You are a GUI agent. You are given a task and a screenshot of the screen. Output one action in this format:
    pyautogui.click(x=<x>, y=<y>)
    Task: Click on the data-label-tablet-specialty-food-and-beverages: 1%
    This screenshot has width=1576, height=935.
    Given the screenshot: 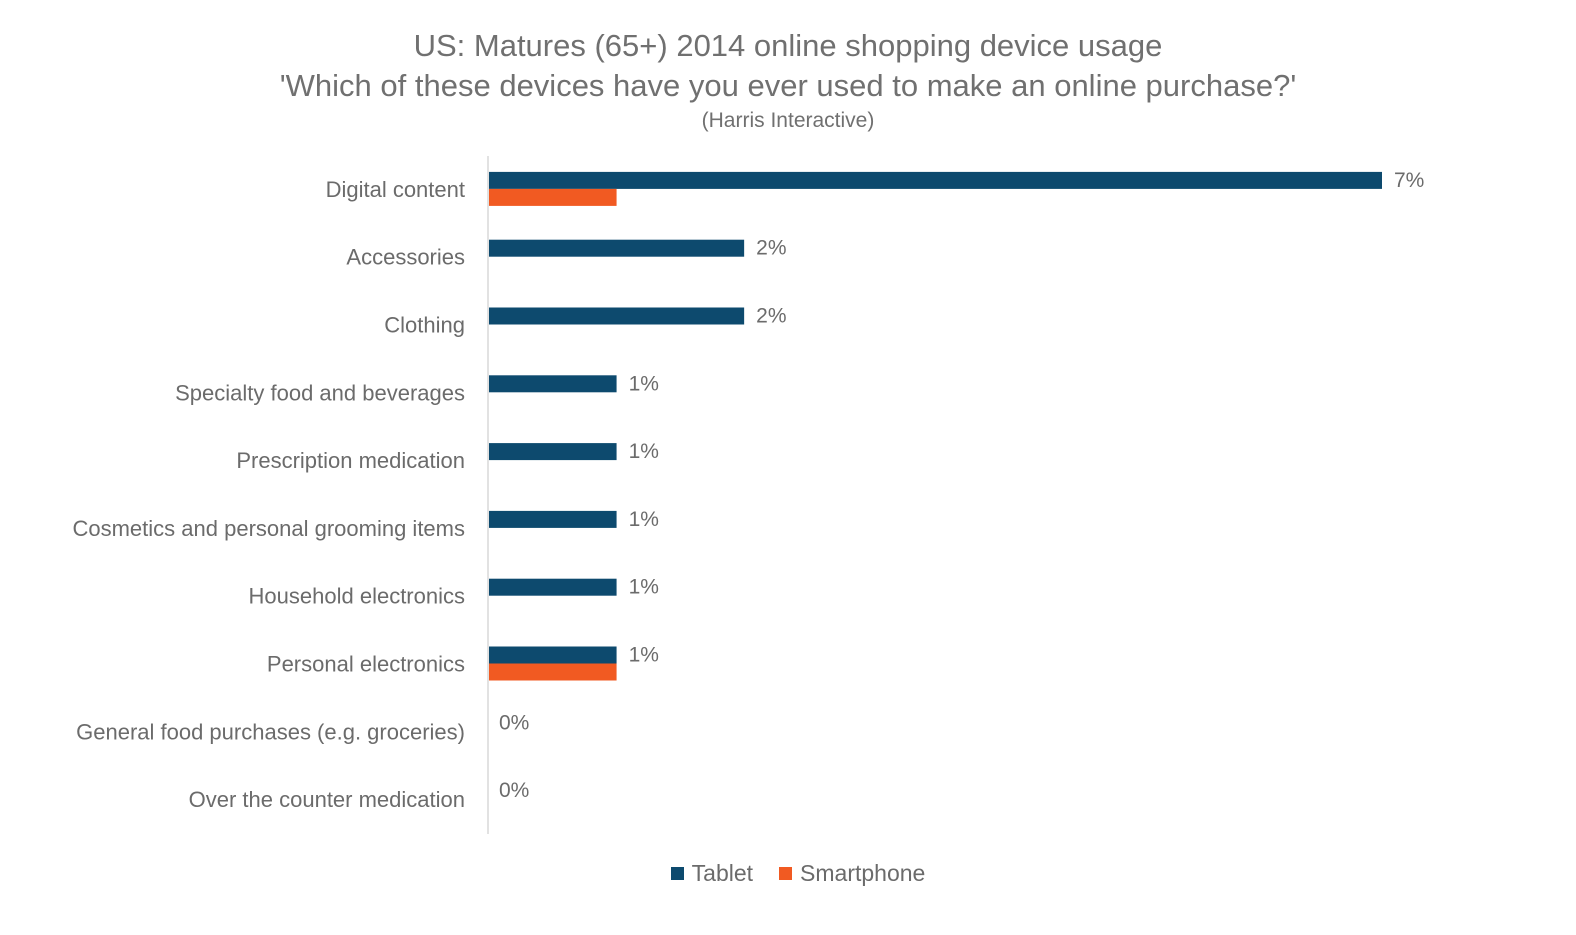 What is the action you would take?
    pyautogui.click(x=644, y=383)
    